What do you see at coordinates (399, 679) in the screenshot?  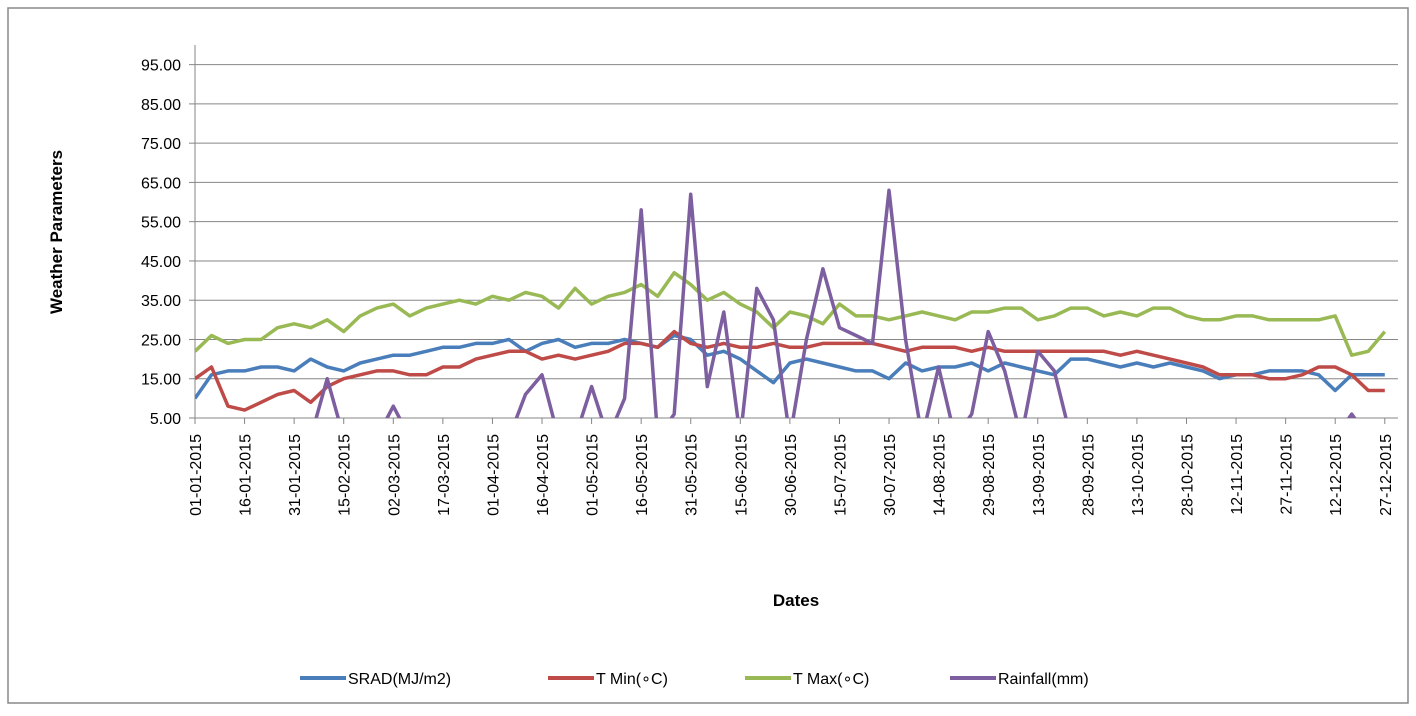 I see `legend-label: SRAD(MJ/m2)` at bounding box center [399, 679].